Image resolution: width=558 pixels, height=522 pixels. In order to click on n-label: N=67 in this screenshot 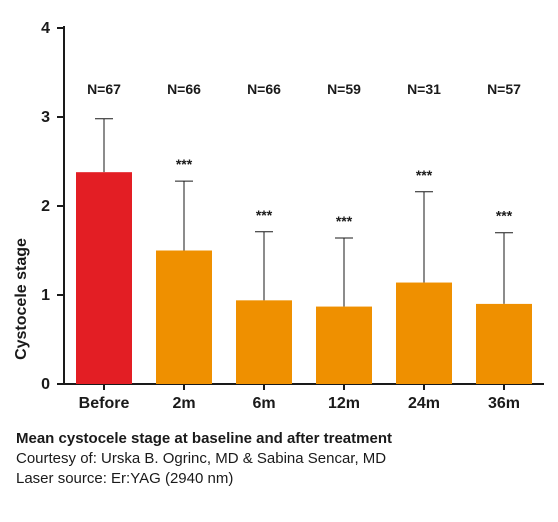, I will do `click(104, 89)`.